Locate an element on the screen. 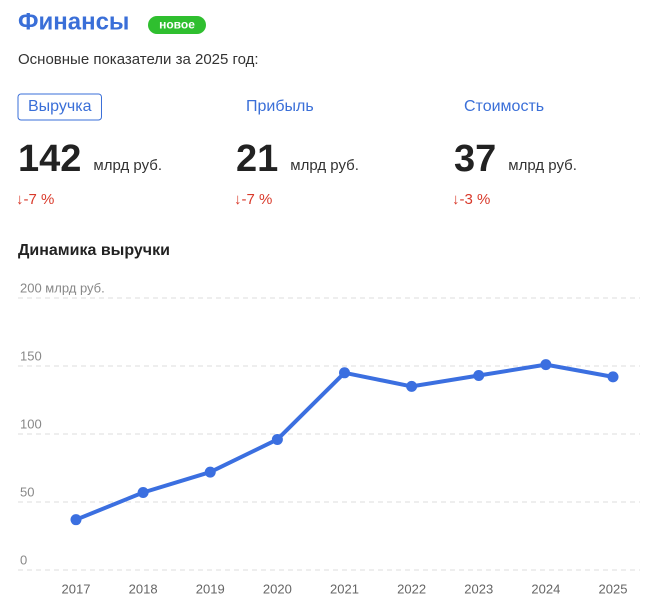  metric-change: ↓-3 % is located at coordinates (471, 199).